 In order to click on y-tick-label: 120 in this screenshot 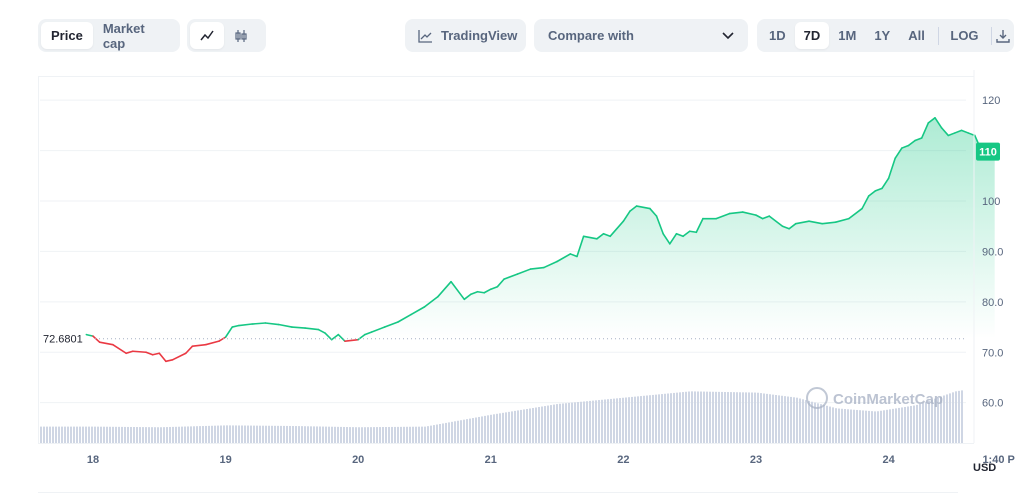, I will do `click(991, 101)`.